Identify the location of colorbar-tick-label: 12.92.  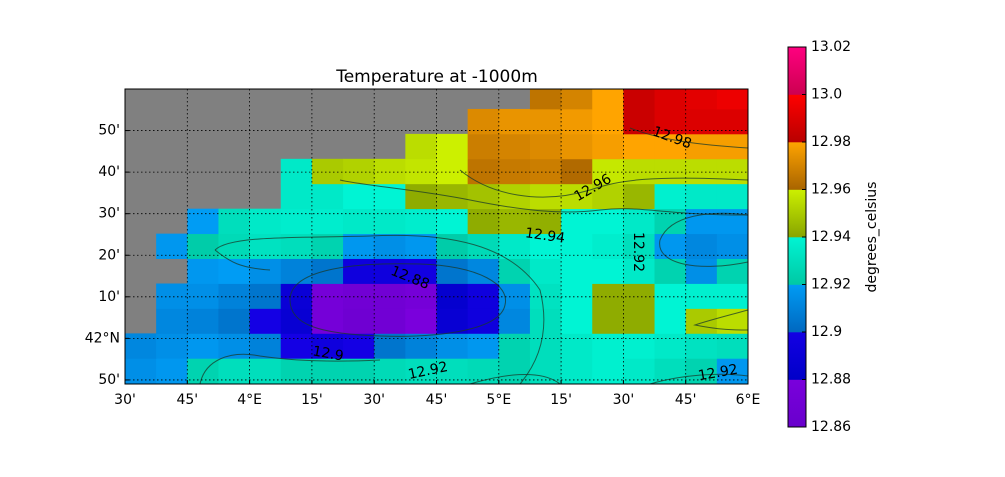
(831, 285).